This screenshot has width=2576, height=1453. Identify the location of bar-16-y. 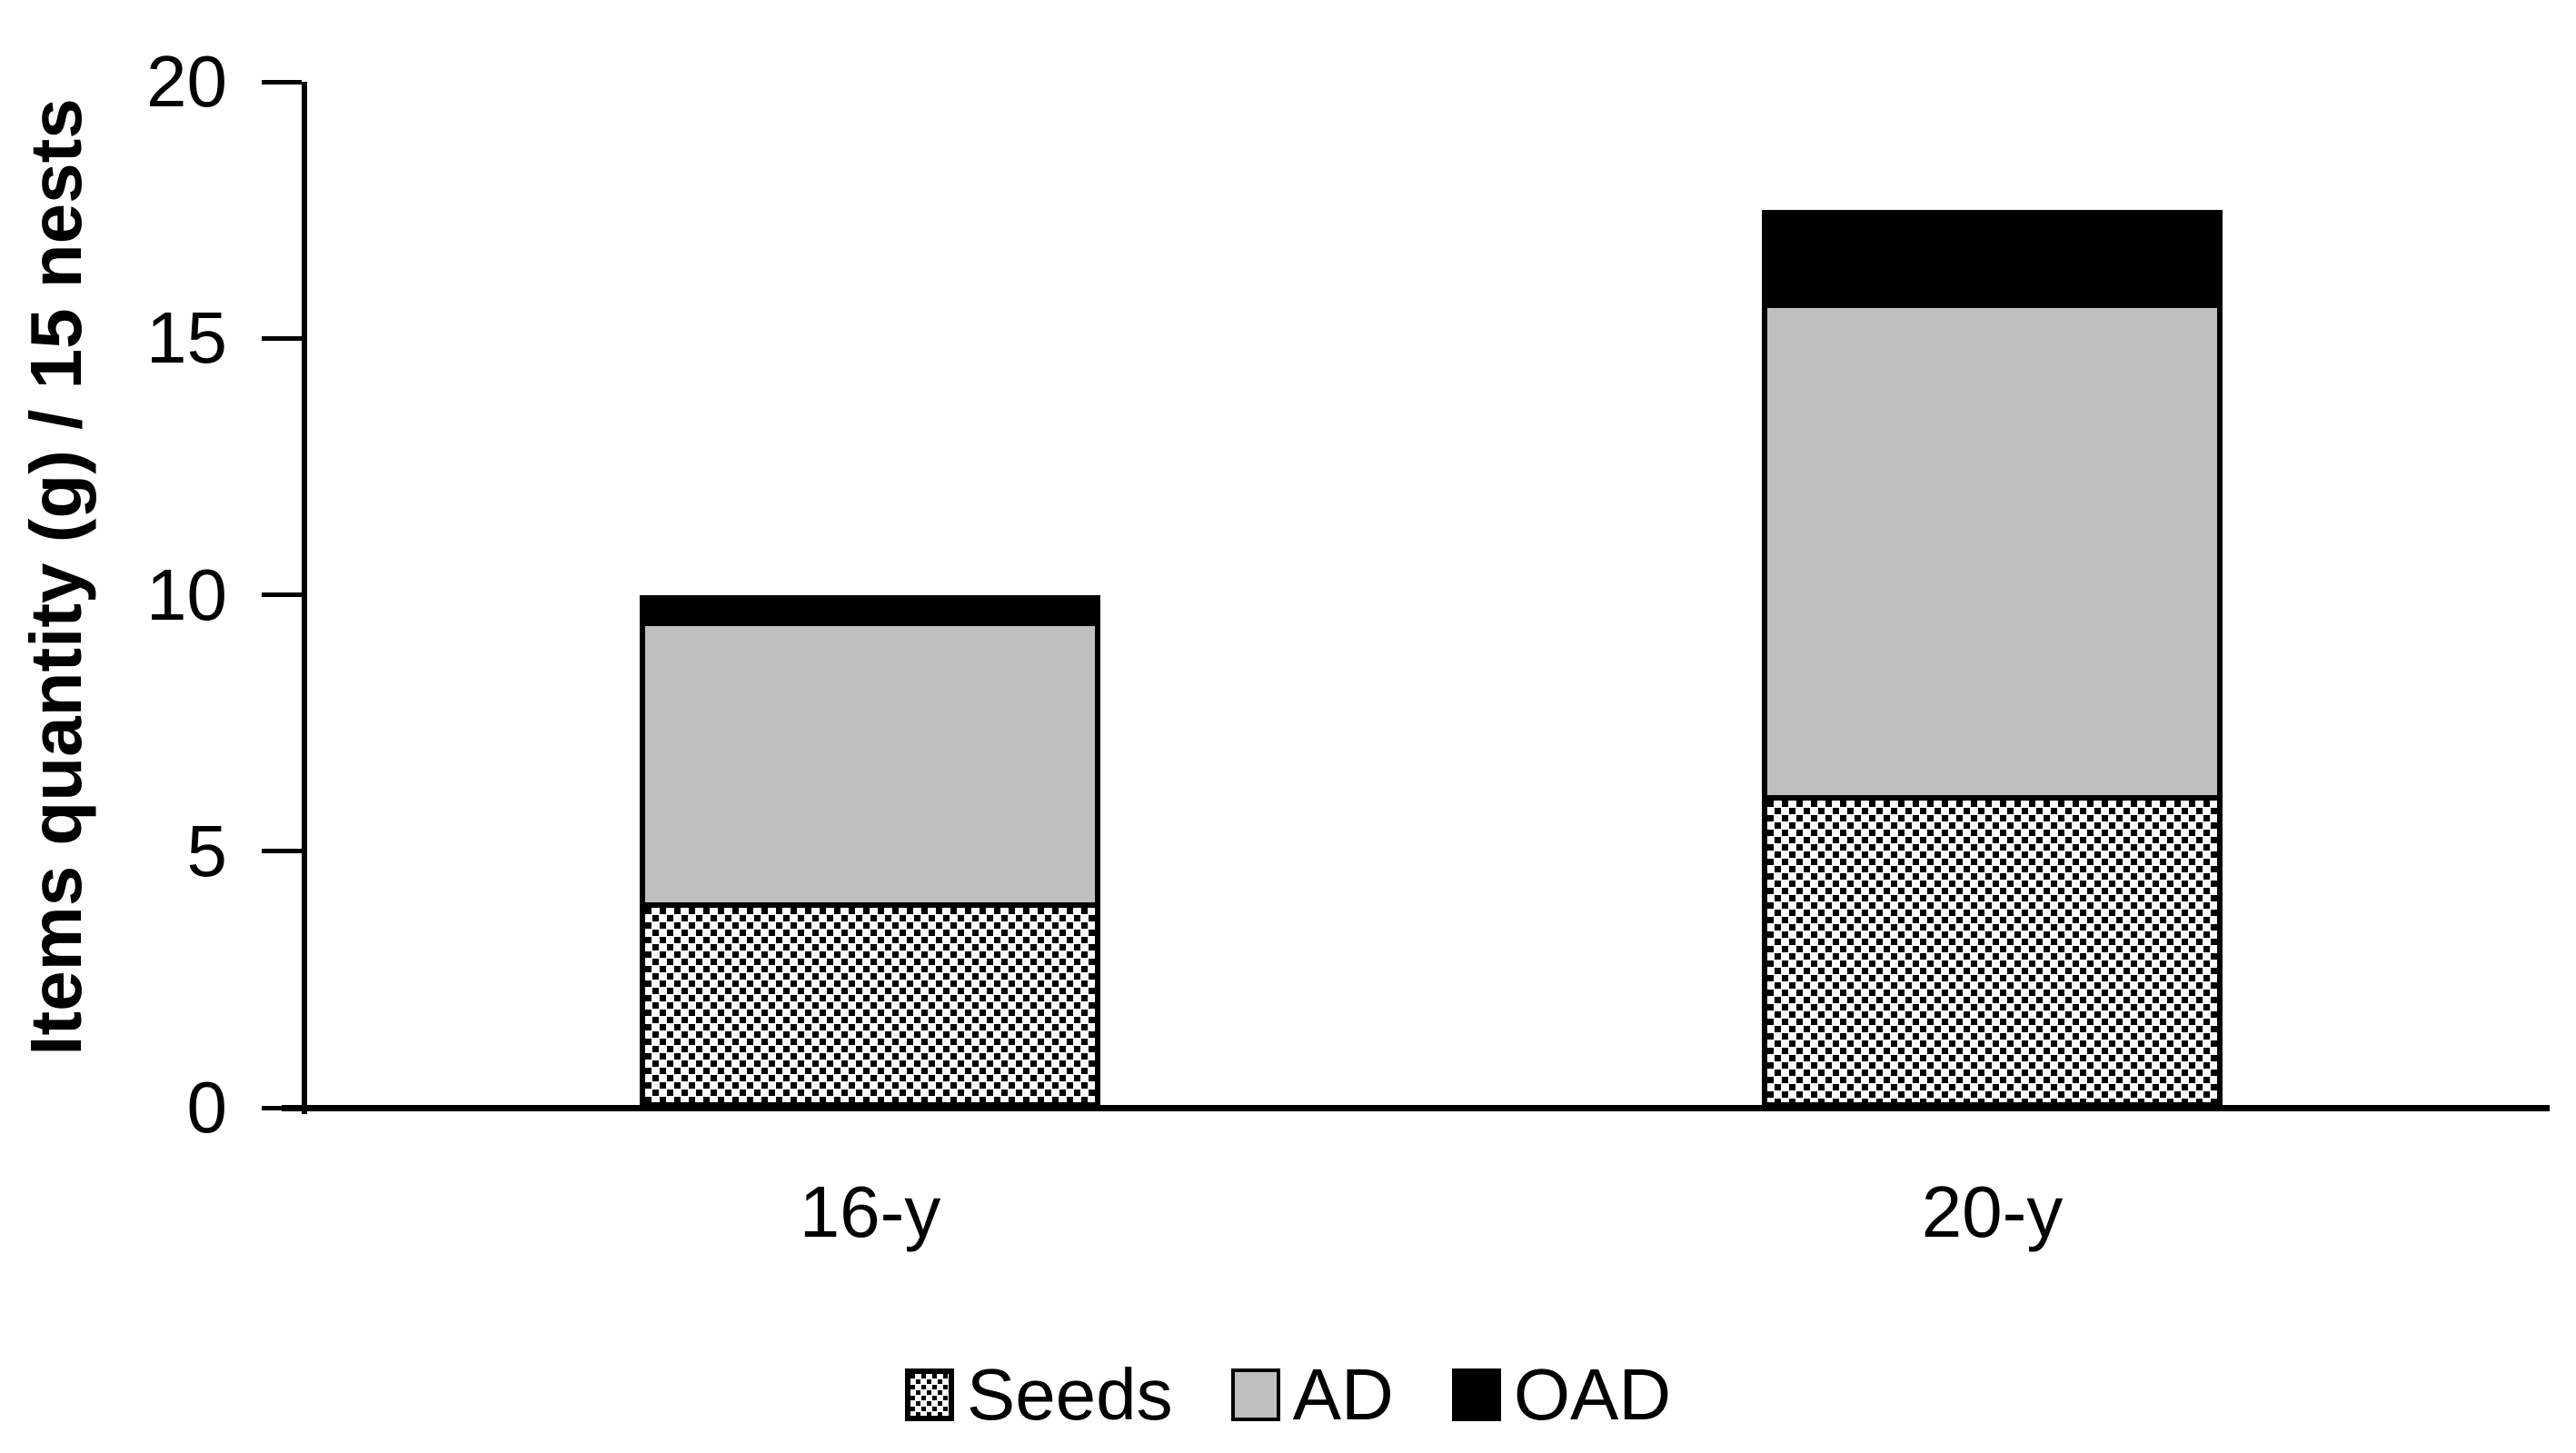
(870, 595).